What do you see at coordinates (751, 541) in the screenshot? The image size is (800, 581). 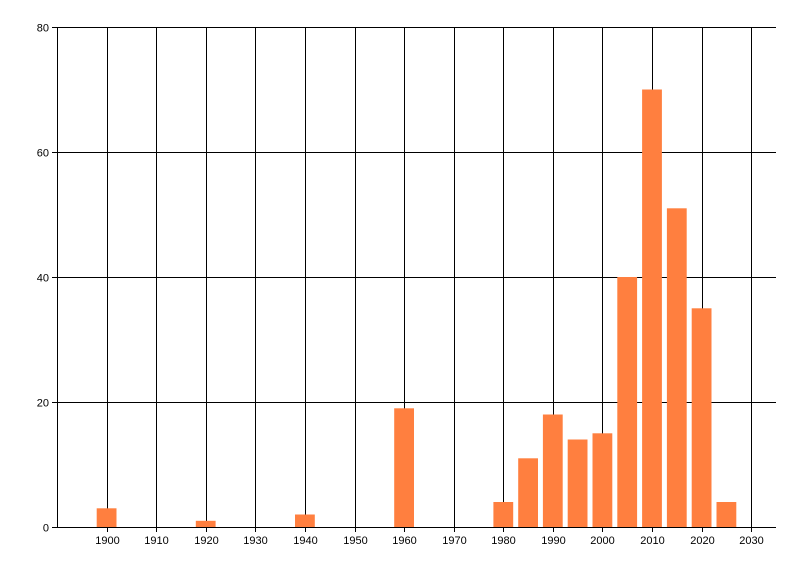 I see `x-tick-label: 2030` at bounding box center [751, 541].